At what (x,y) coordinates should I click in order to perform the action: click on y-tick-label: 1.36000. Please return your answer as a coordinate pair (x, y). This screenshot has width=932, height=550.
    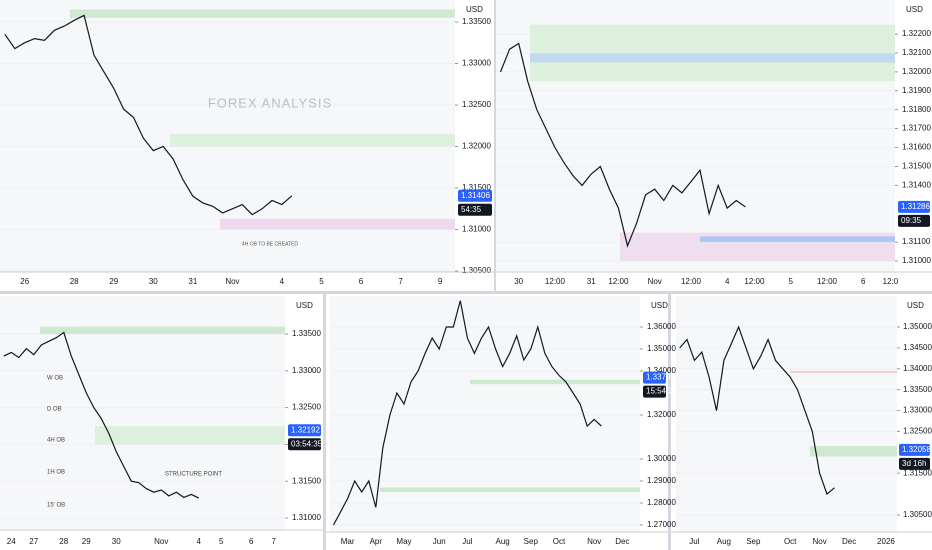
    Looking at the image, I should click on (661, 326).